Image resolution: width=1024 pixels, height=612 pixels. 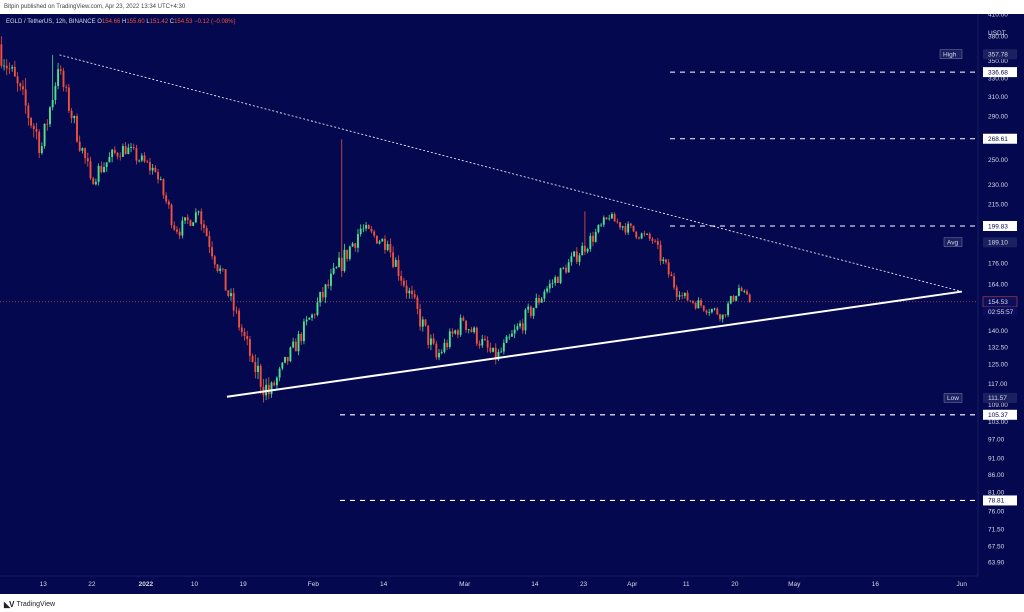 What do you see at coordinates (996, 493) in the screenshot?
I see `y-tick-label: 81.00` at bounding box center [996, 493].